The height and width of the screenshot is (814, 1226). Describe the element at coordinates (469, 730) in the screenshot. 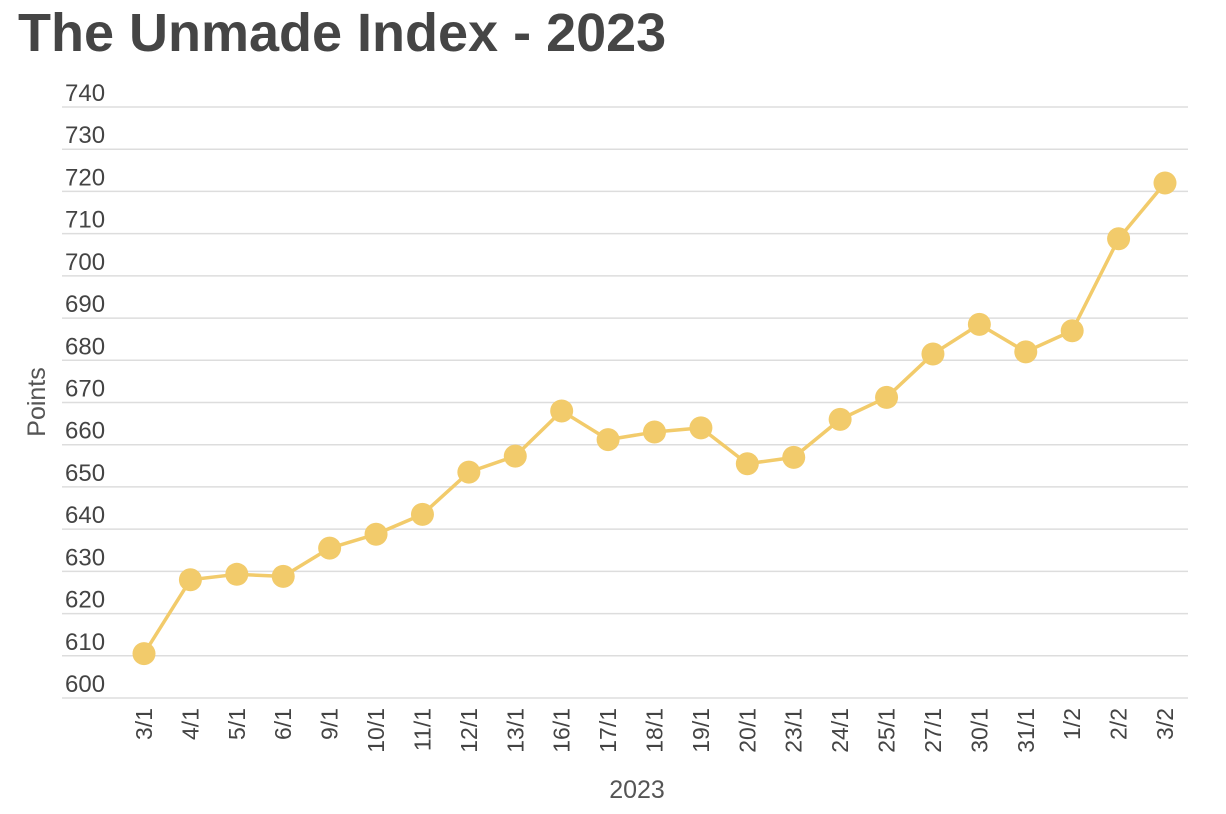

I see `x-tick-label: 12/1` at that location.